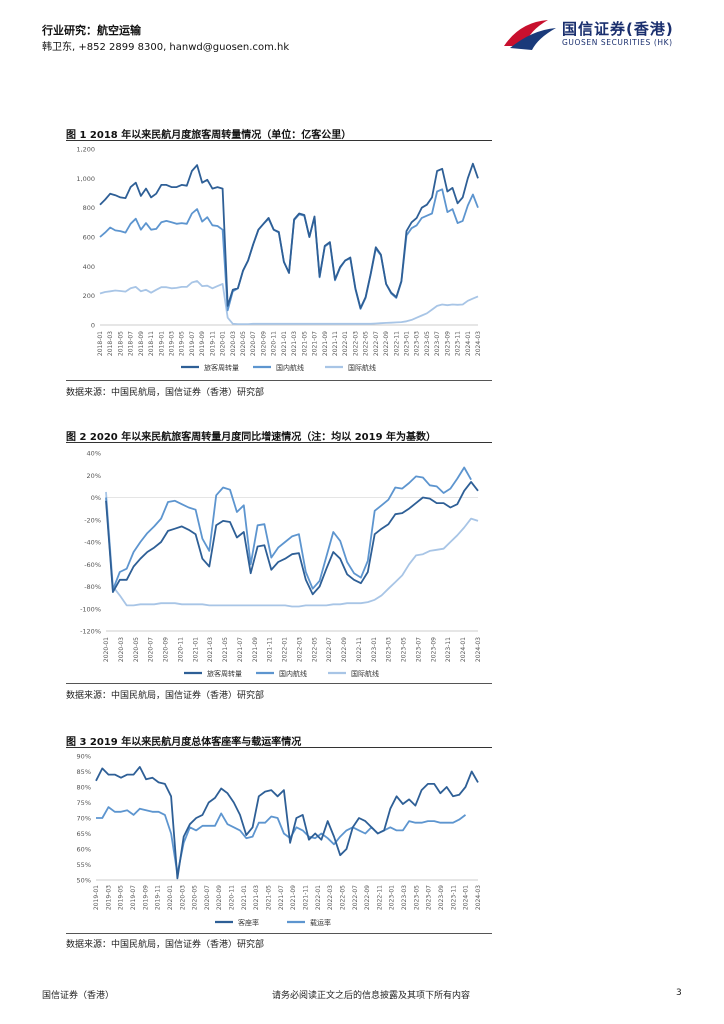 This screenshot has height=1024, width=724. I want to click on x-tick-label: 2018-03, so click(110, 343).